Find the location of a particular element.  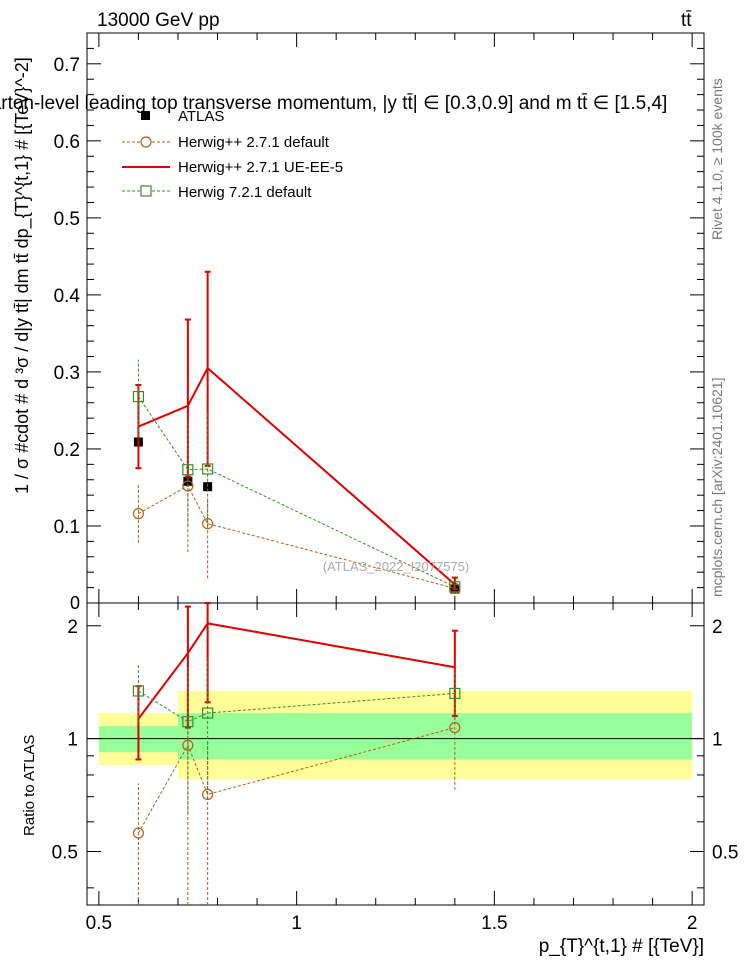

ratio-xlabel: p_{T}^{t,1} # [{TeV}] is located at coordinates (621, 946).